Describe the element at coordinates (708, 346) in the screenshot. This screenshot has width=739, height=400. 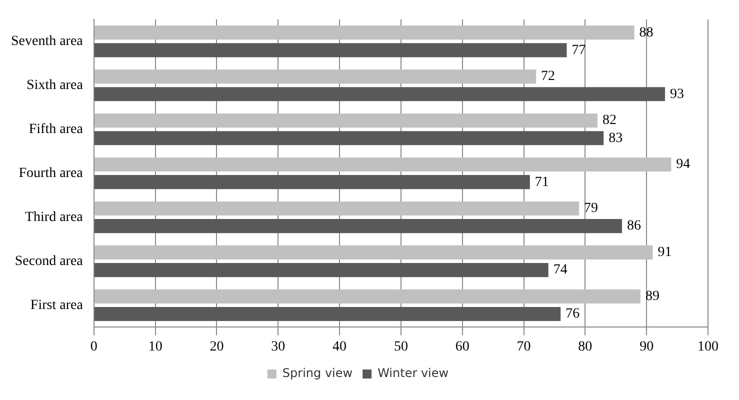
I see `x-tick-label: 100` at that location.